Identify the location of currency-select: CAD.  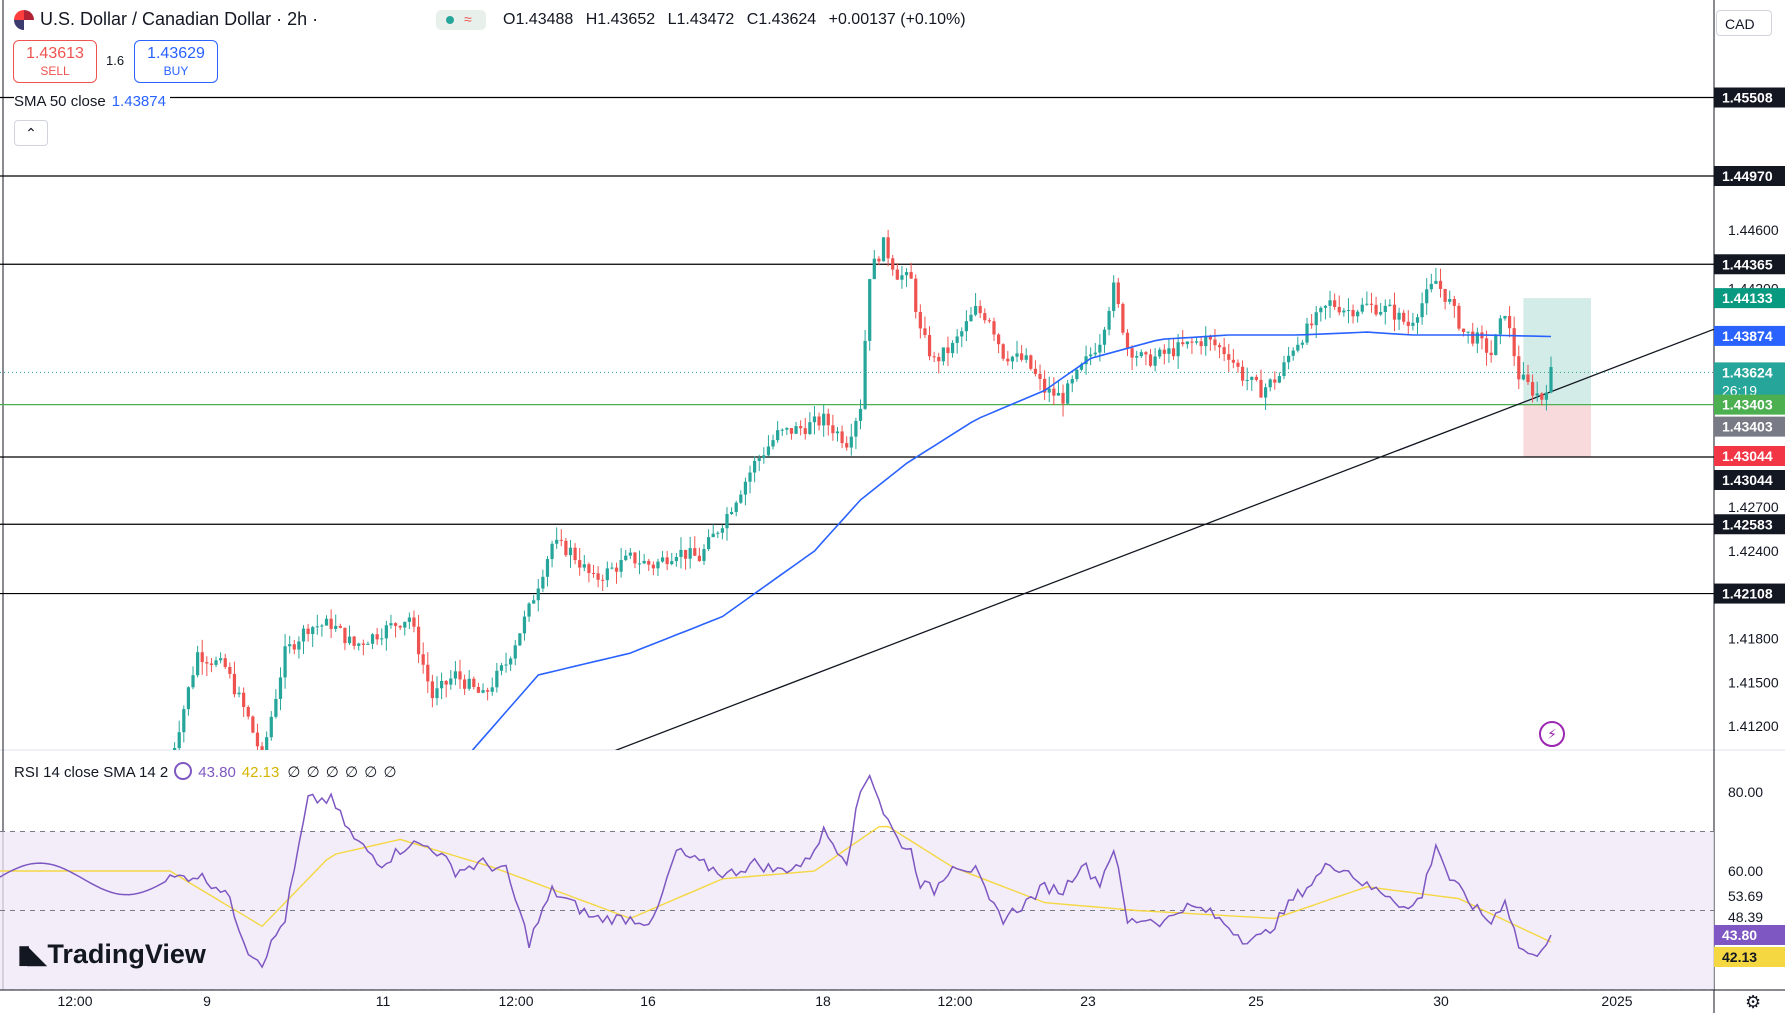
(1744, 23).